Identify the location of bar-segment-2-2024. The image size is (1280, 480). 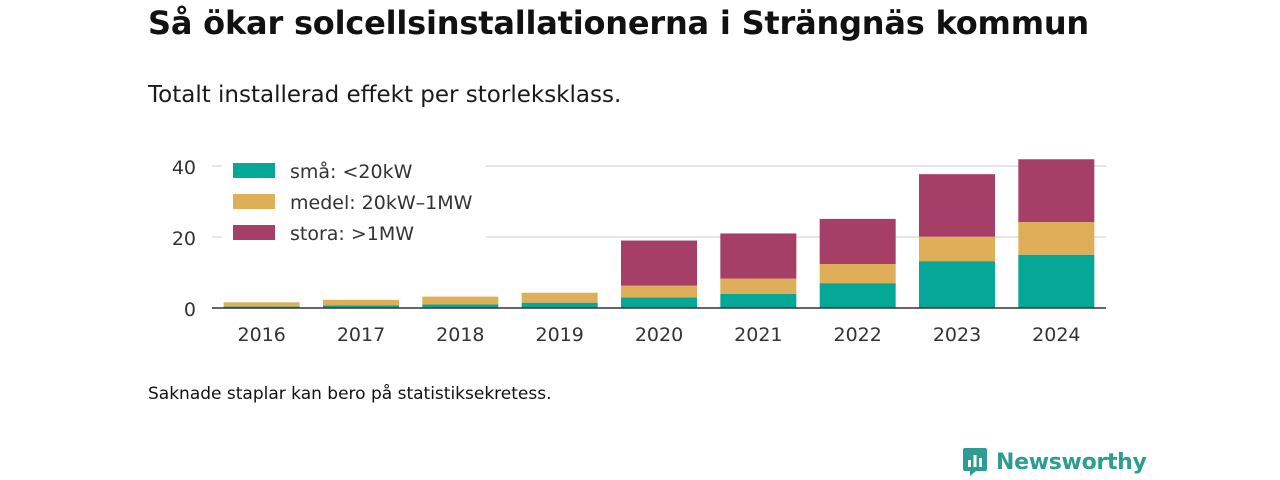
(1056, 238).